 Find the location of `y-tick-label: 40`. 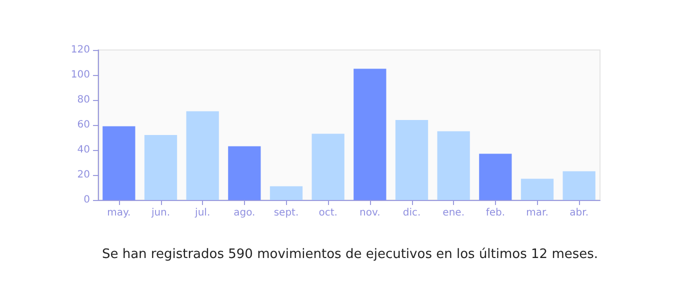

y-tick-label: 40 is located at coordinates (83, 150).